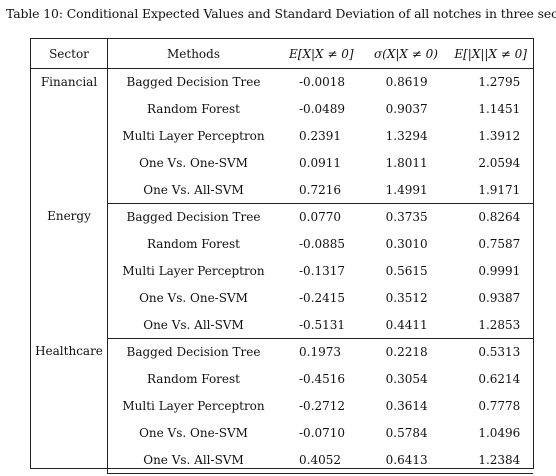  I want to click on abs-expected-value-cell: 0.6214, so click(499, 379).